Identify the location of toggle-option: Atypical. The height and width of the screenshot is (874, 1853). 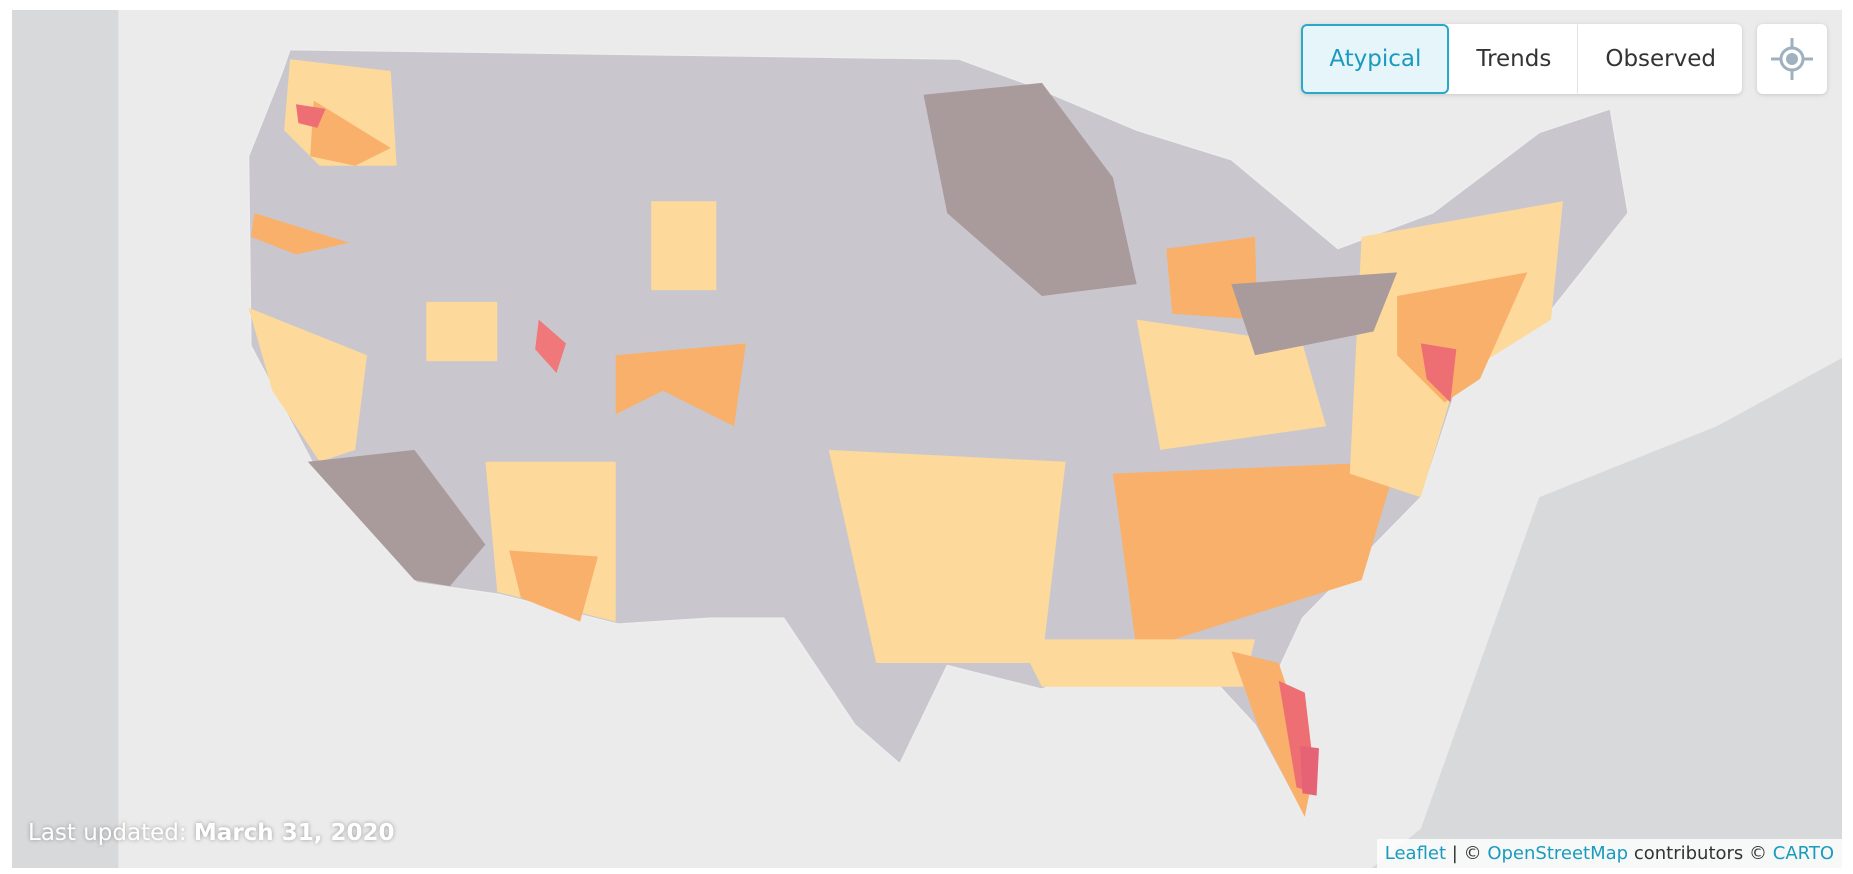
(1375, 59).